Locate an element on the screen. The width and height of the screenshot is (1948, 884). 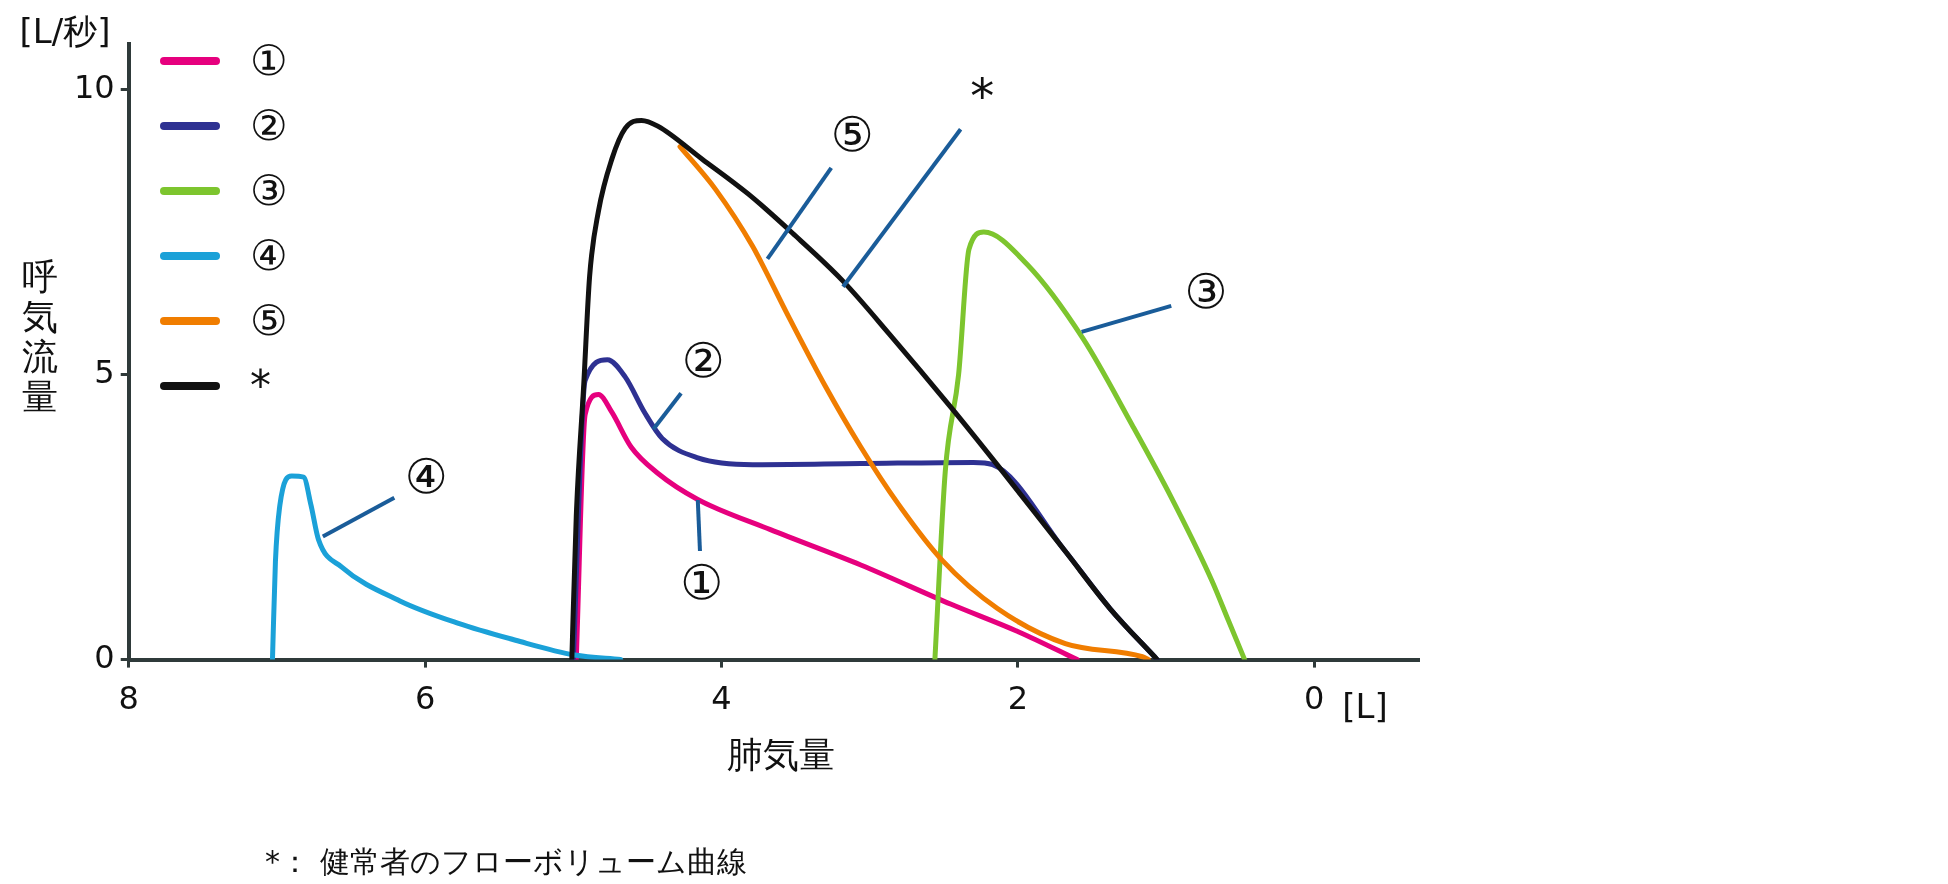
annotation: ② is located at coordinates (703, 360).